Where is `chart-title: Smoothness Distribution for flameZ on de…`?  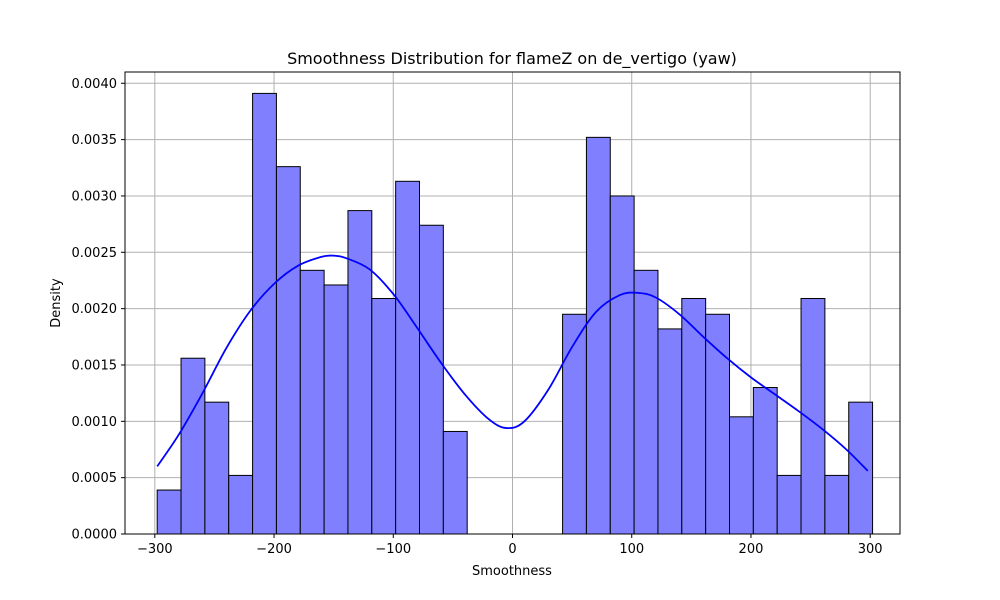
chart-title: Smoothness Distribution for flameZ on de… is located at coordinates (512, 59).